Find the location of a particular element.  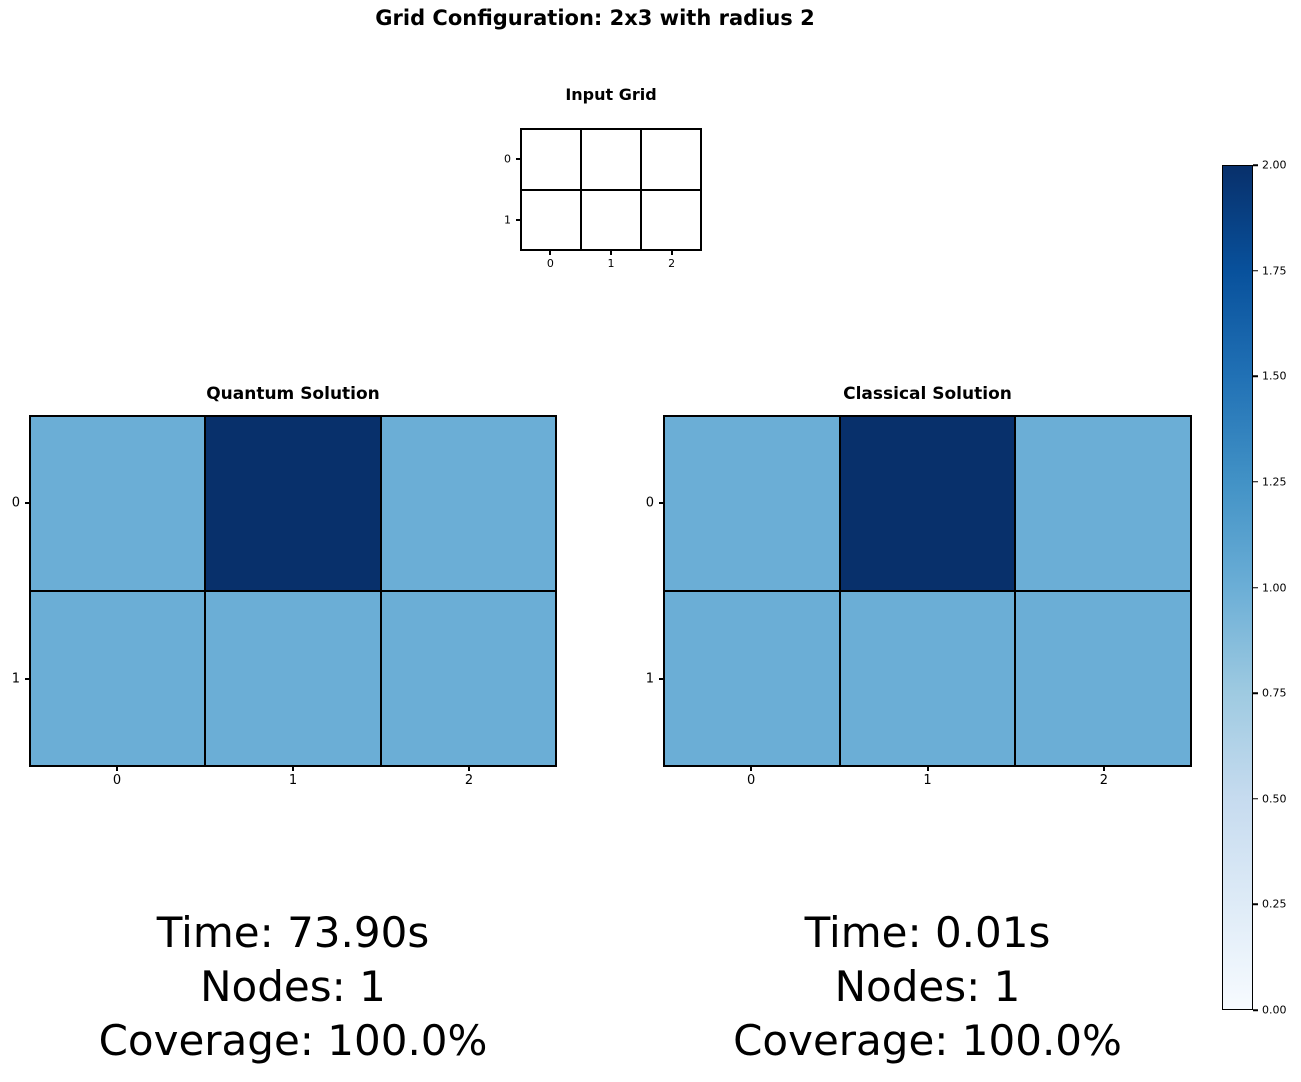

colorbar-tick-label: 1.25 is located at coordinates (1274, 482).